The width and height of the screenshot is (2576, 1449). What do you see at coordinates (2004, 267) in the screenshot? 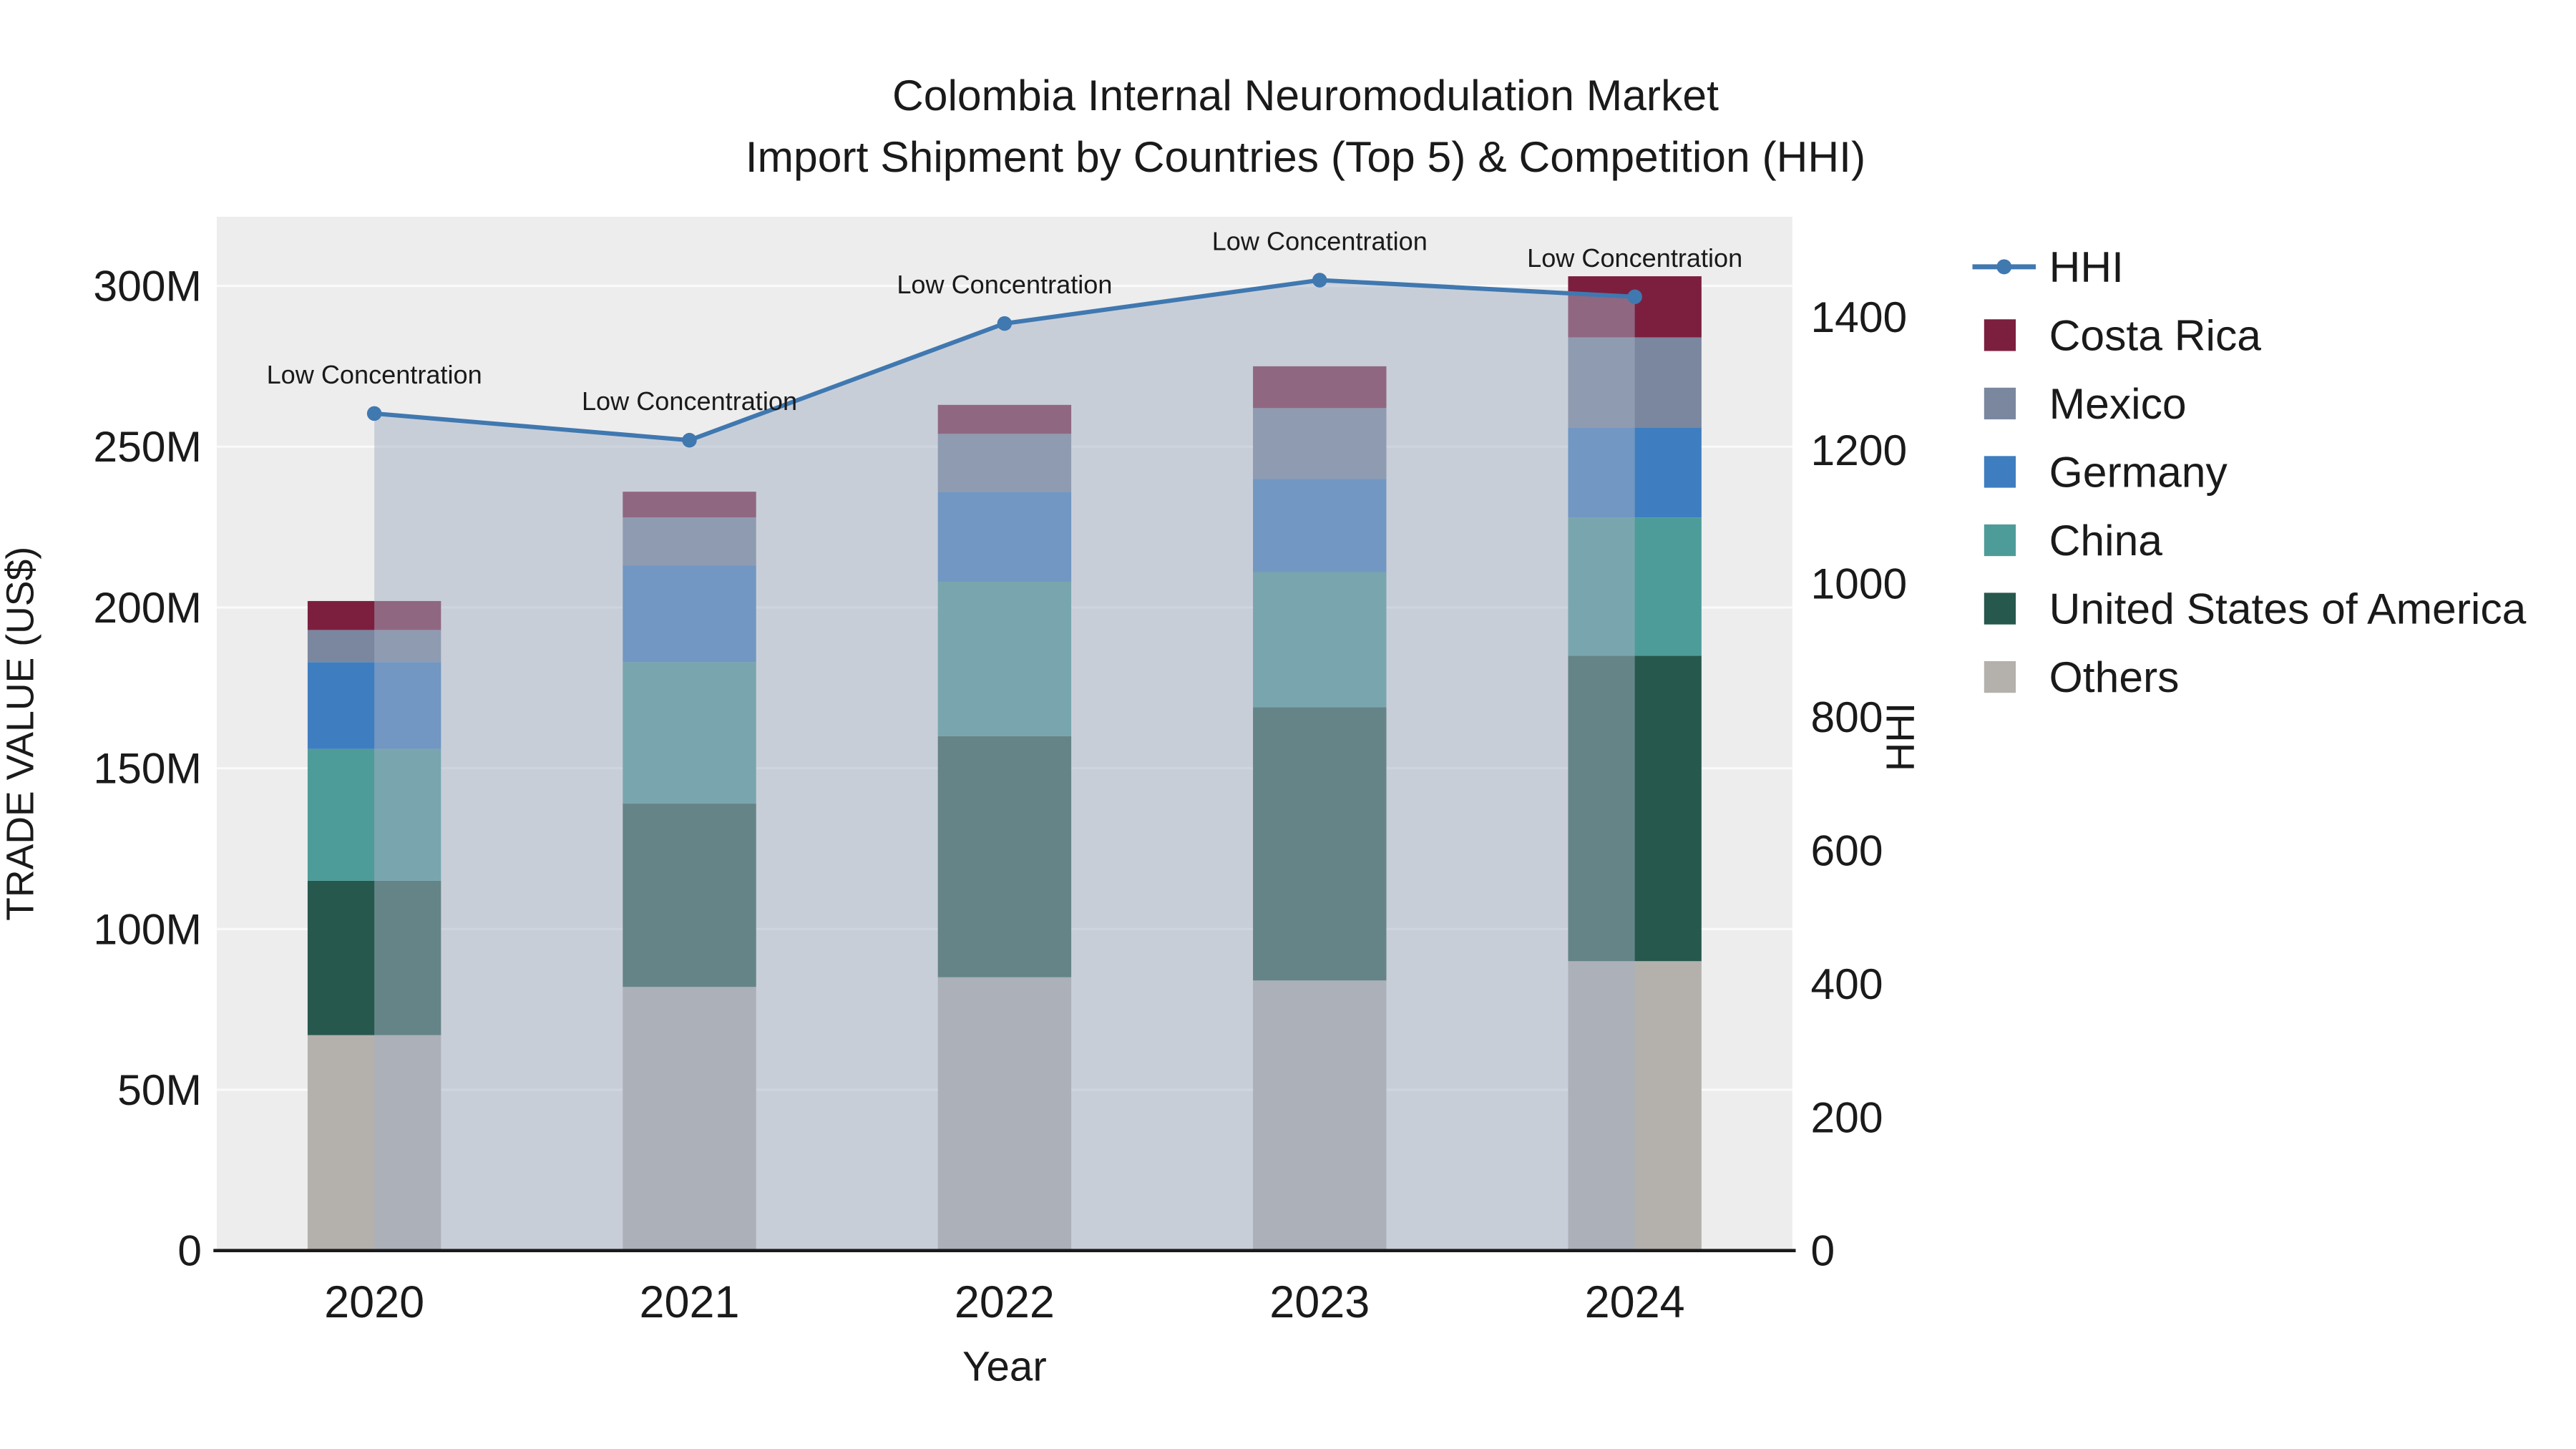
I see `legend-hhi-marker-sample` at bounding box center [2004, 267].